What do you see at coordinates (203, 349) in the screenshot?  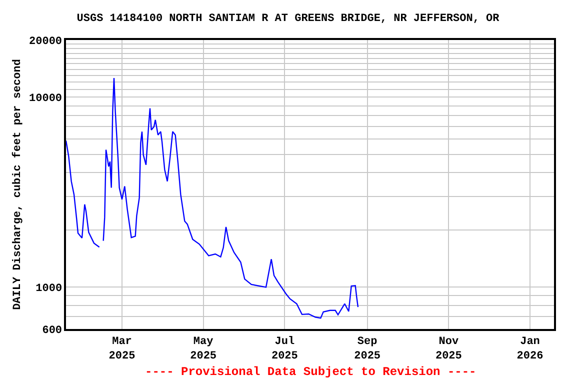 I see `x-tick-label: May 2025` at bounding box center [203, 349].